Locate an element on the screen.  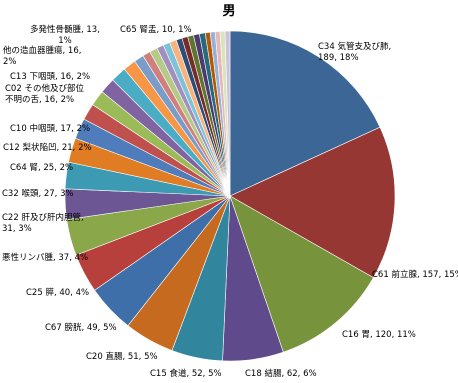
data-label: C20 直腸, 51, 5% is located at coordinates (122, 357).